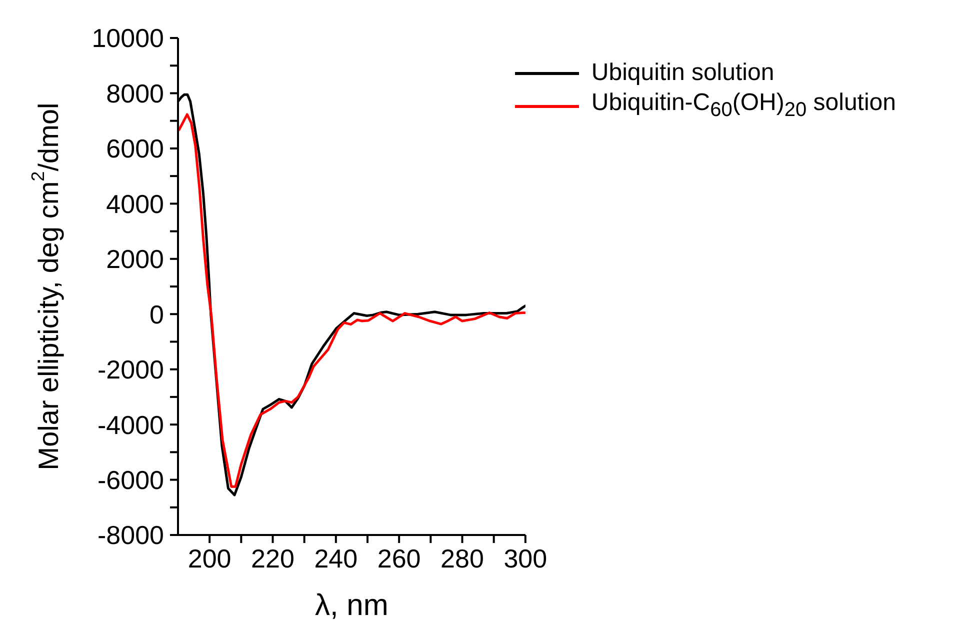 The height and width of the screenshot is (633, 964). Describe the element at coordinates (462, 558) in the screenshot. I see `x-tick-label: 280` at that location.